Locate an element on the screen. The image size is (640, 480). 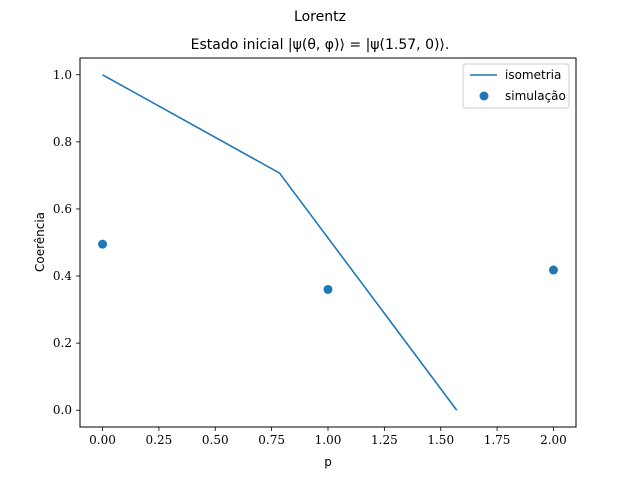
x-tick-label: 0.25 is located at coordinates (159, 440).